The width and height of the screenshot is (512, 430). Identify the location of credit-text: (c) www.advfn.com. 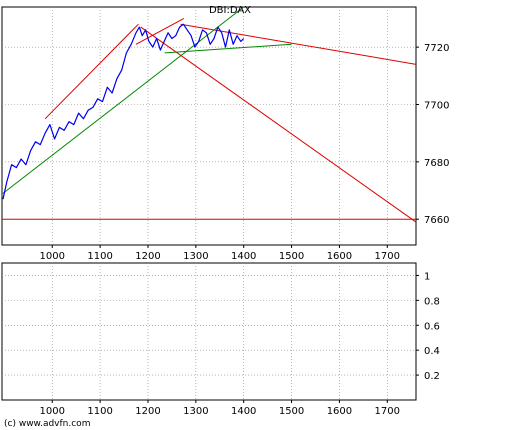
(47, 424).